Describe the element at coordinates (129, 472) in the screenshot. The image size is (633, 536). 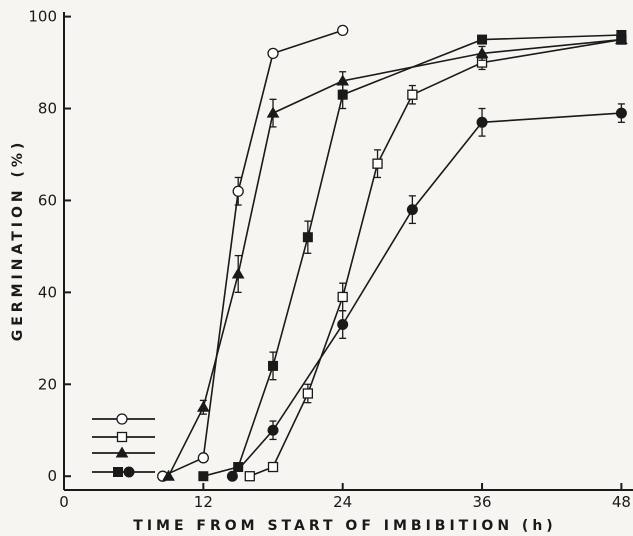
I see `legend-marker-filled-circle` at that location.